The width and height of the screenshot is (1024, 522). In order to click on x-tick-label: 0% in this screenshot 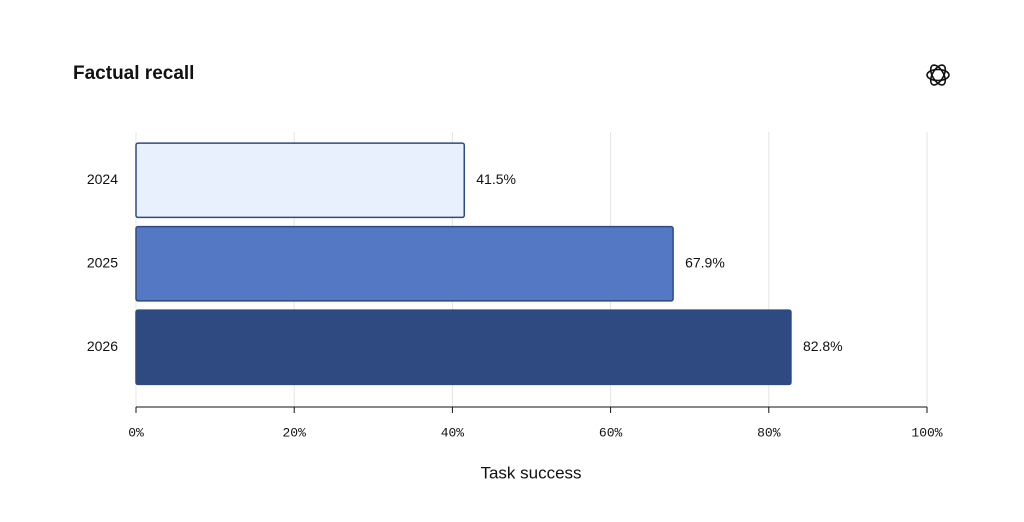, I will do `click(136, 432)`.